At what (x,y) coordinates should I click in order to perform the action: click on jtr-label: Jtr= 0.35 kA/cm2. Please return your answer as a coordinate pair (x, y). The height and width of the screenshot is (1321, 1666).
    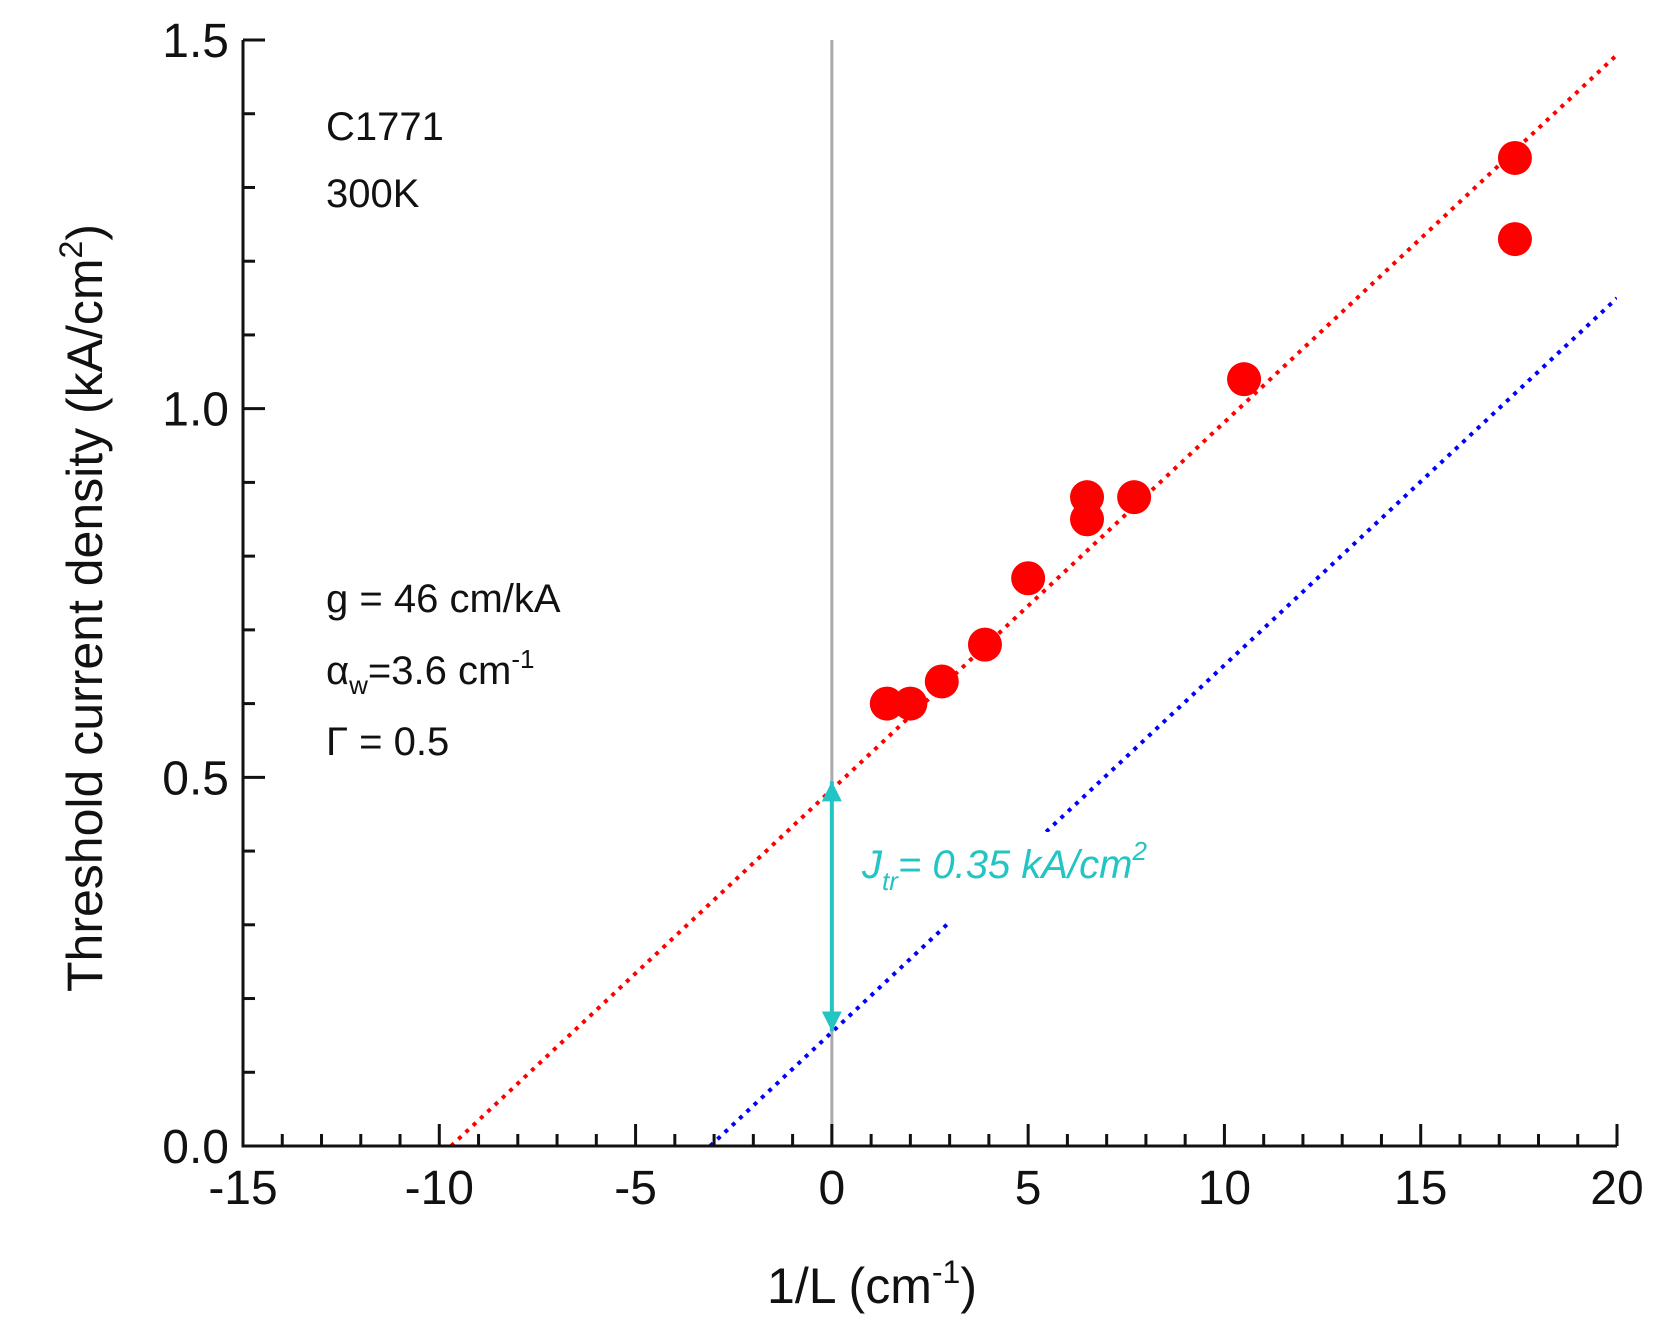
    Looking at the image, I should click on (1004, 866).